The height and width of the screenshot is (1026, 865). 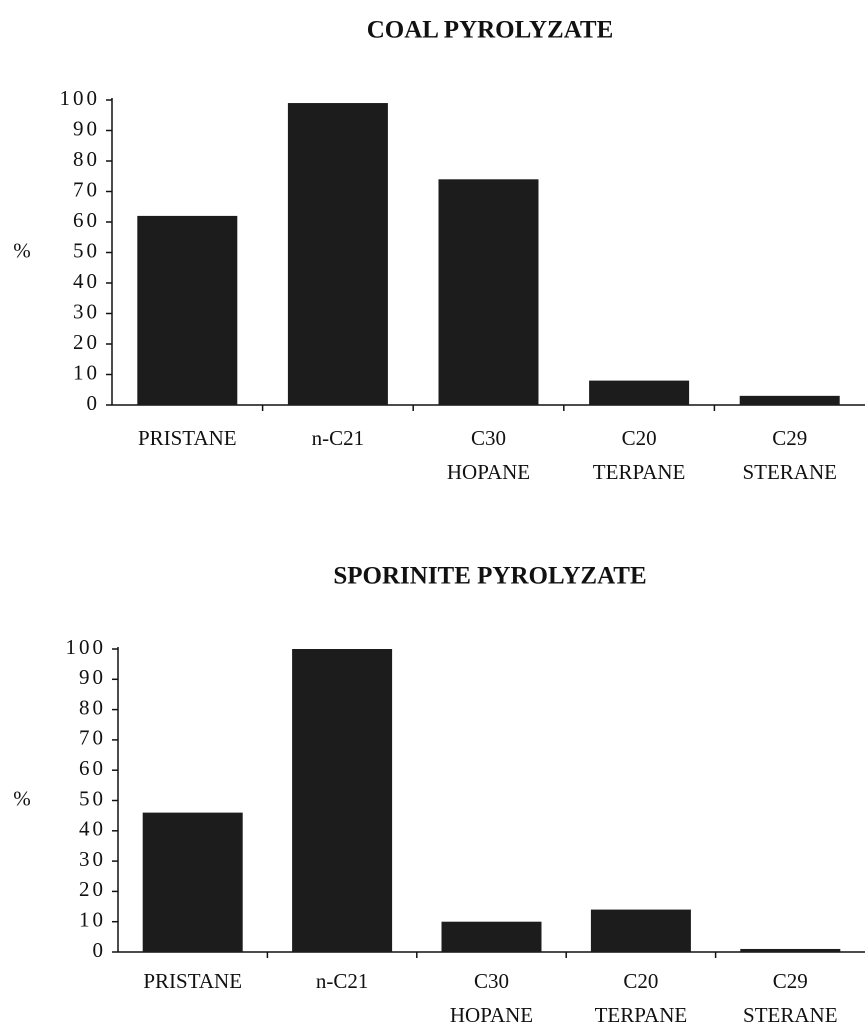 I want to click on chart-title: SPORINITE PYROLYZATE, so click(x=489, y=576).